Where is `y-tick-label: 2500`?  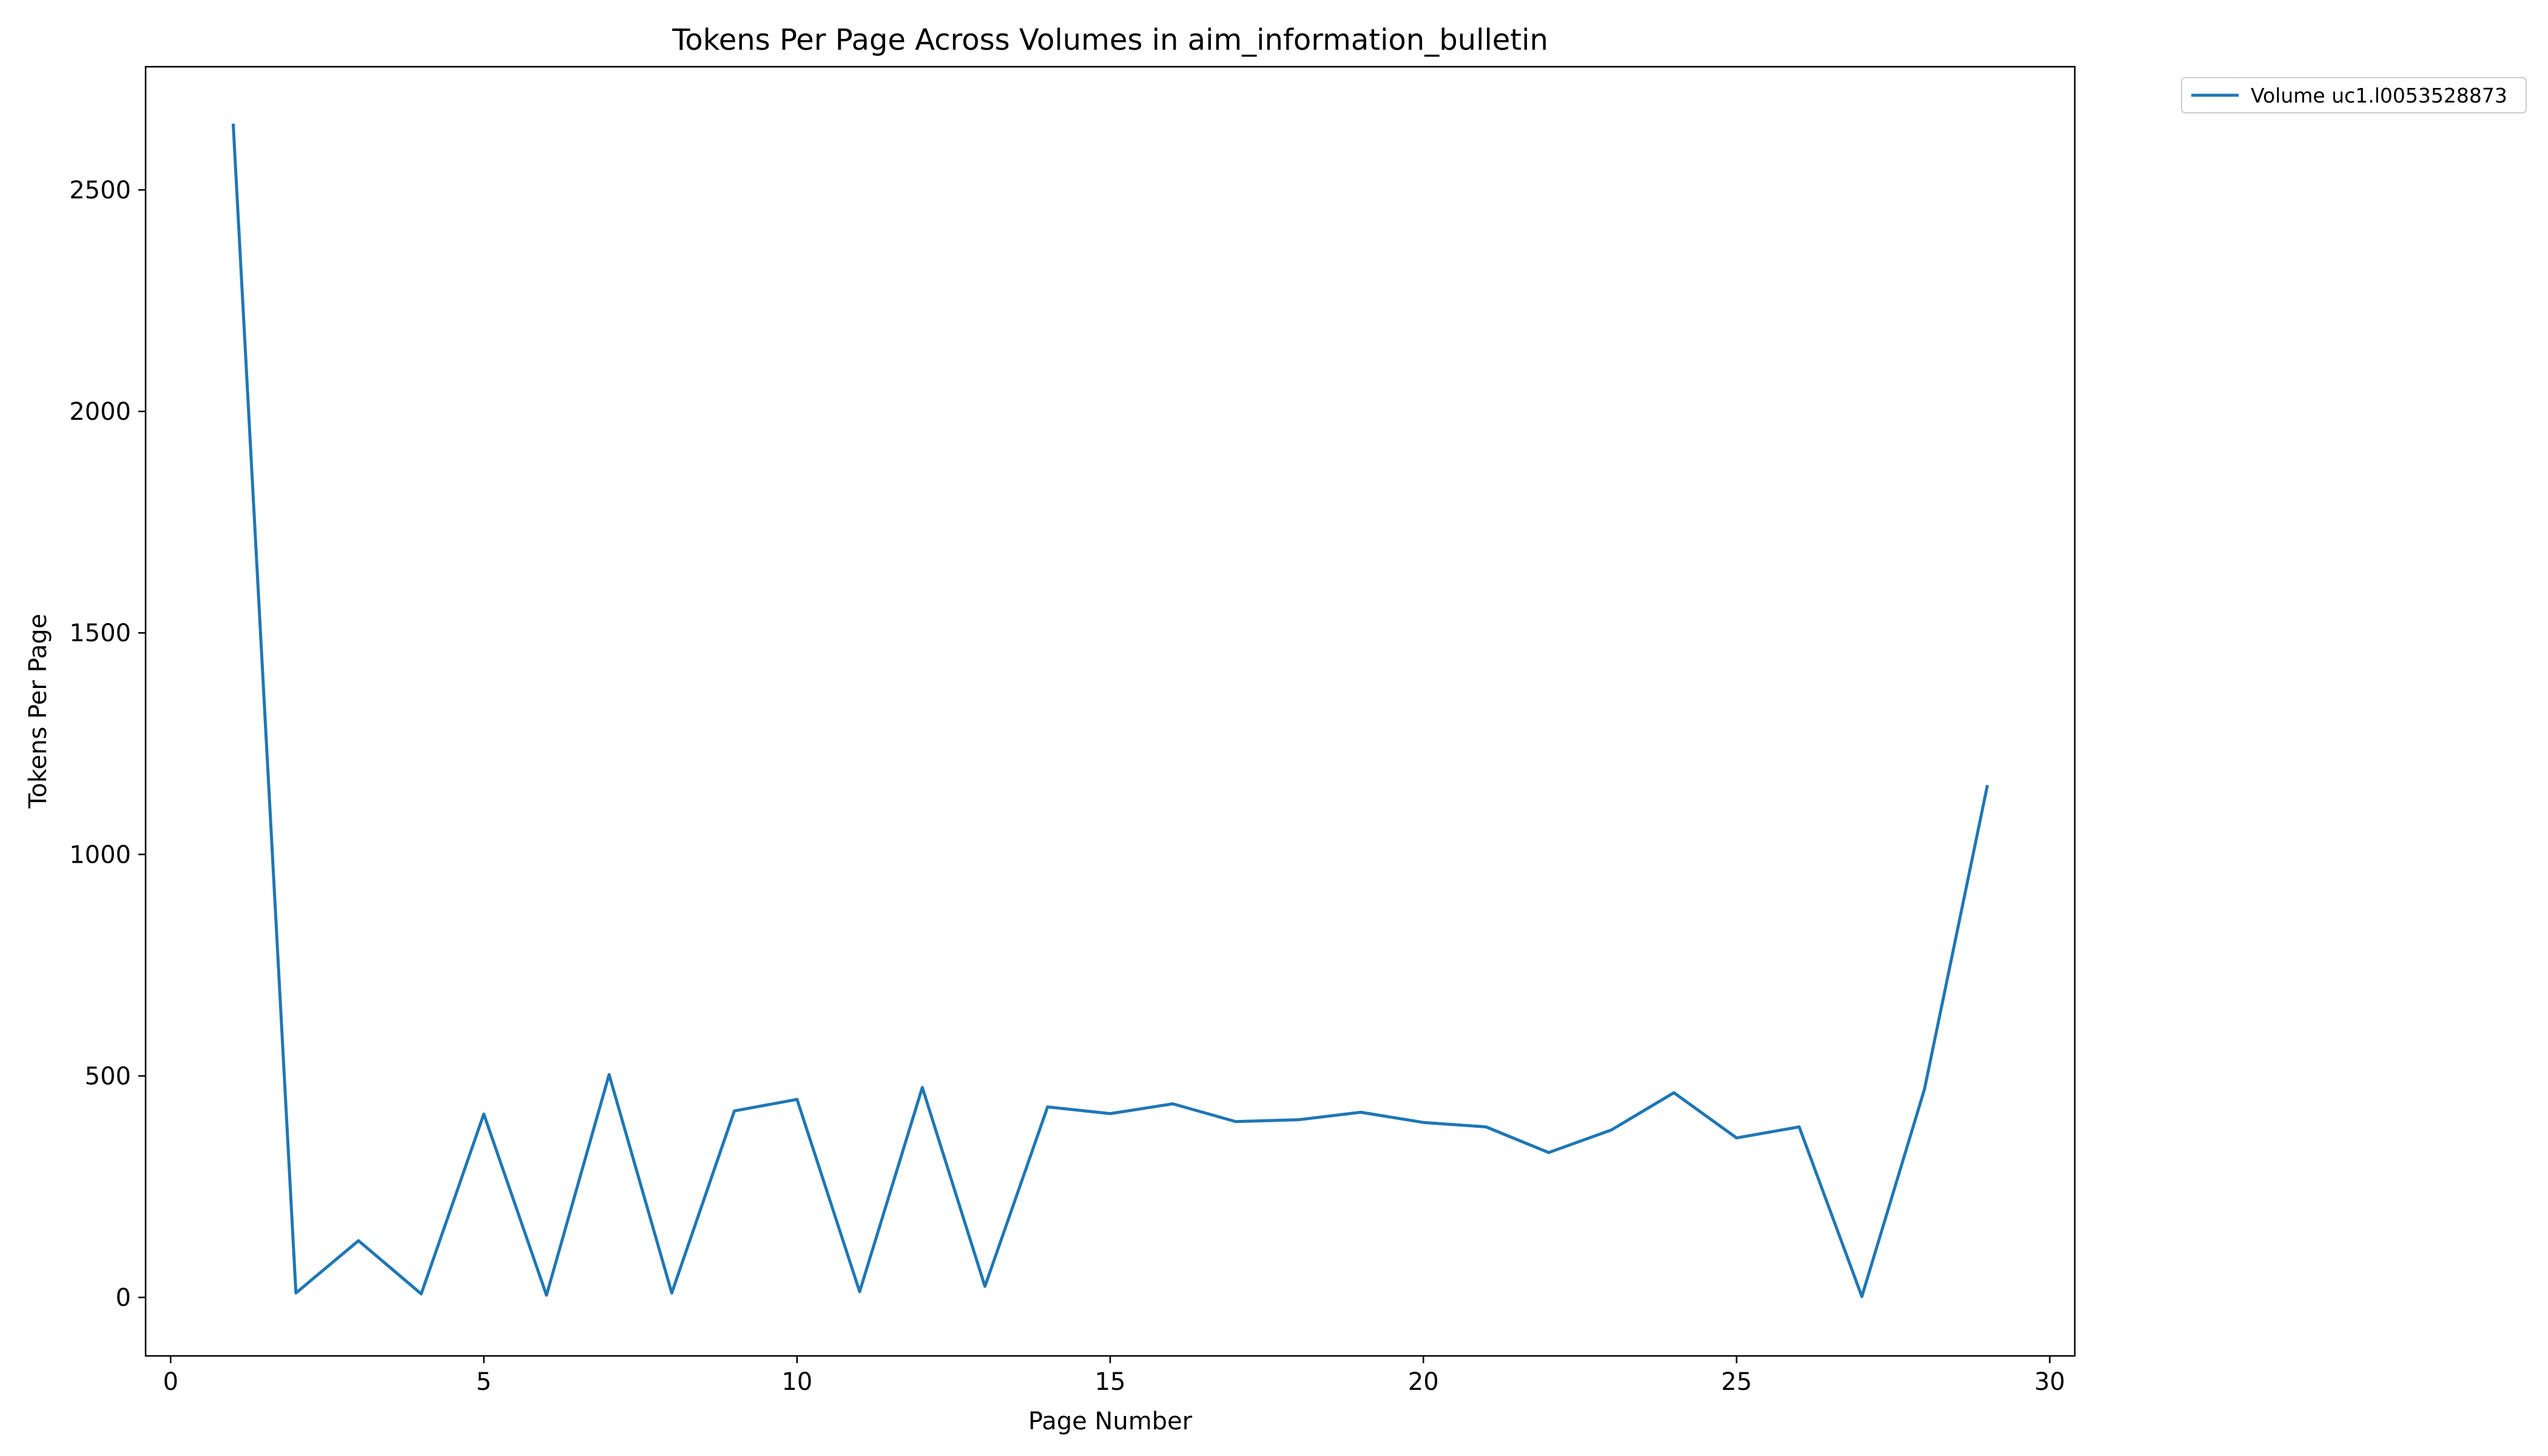
y-tick-label: 2500 is located at coordinates (100, 190).